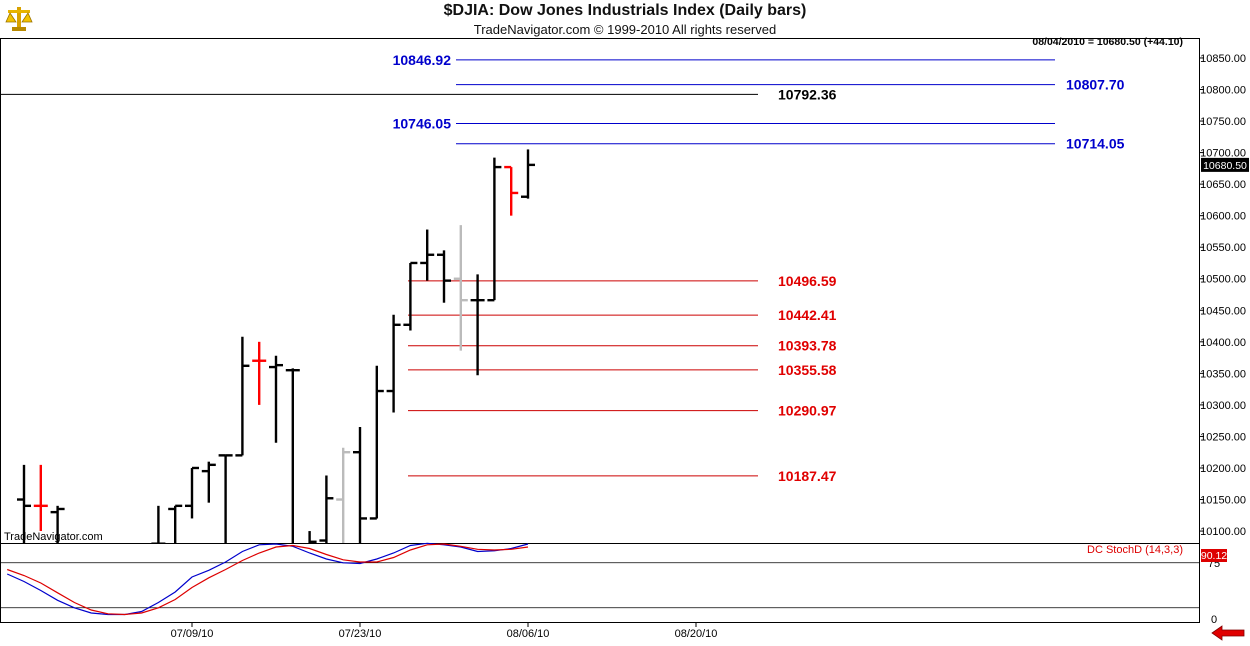  I want to click on level-label: 10714.05, so click(1095, 144).